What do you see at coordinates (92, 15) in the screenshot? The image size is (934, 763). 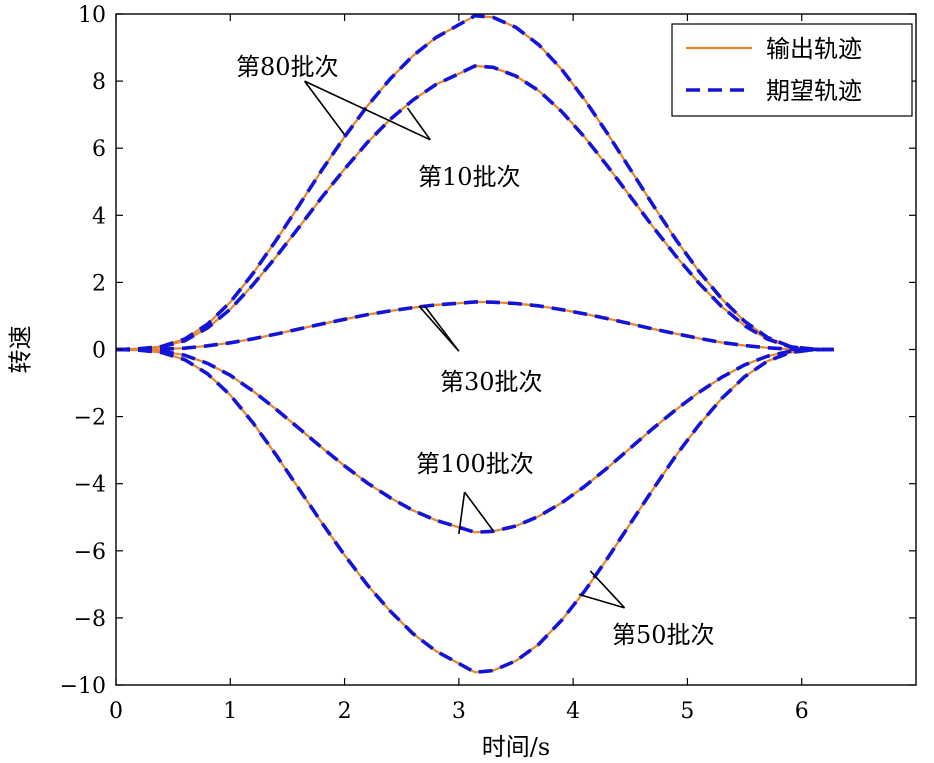 I see `y-tick-label: 10` at bounding box center [92, 15].